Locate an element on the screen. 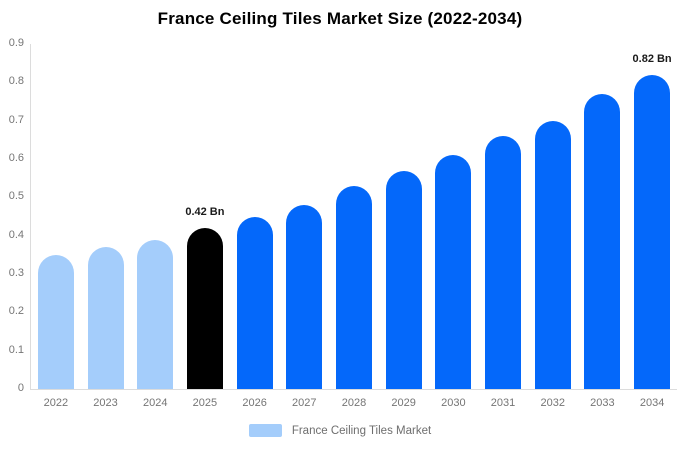  legend-item-france-ceiling-tiles-market: France Ceiling Tiles Market is located at coordinates (340, 430).